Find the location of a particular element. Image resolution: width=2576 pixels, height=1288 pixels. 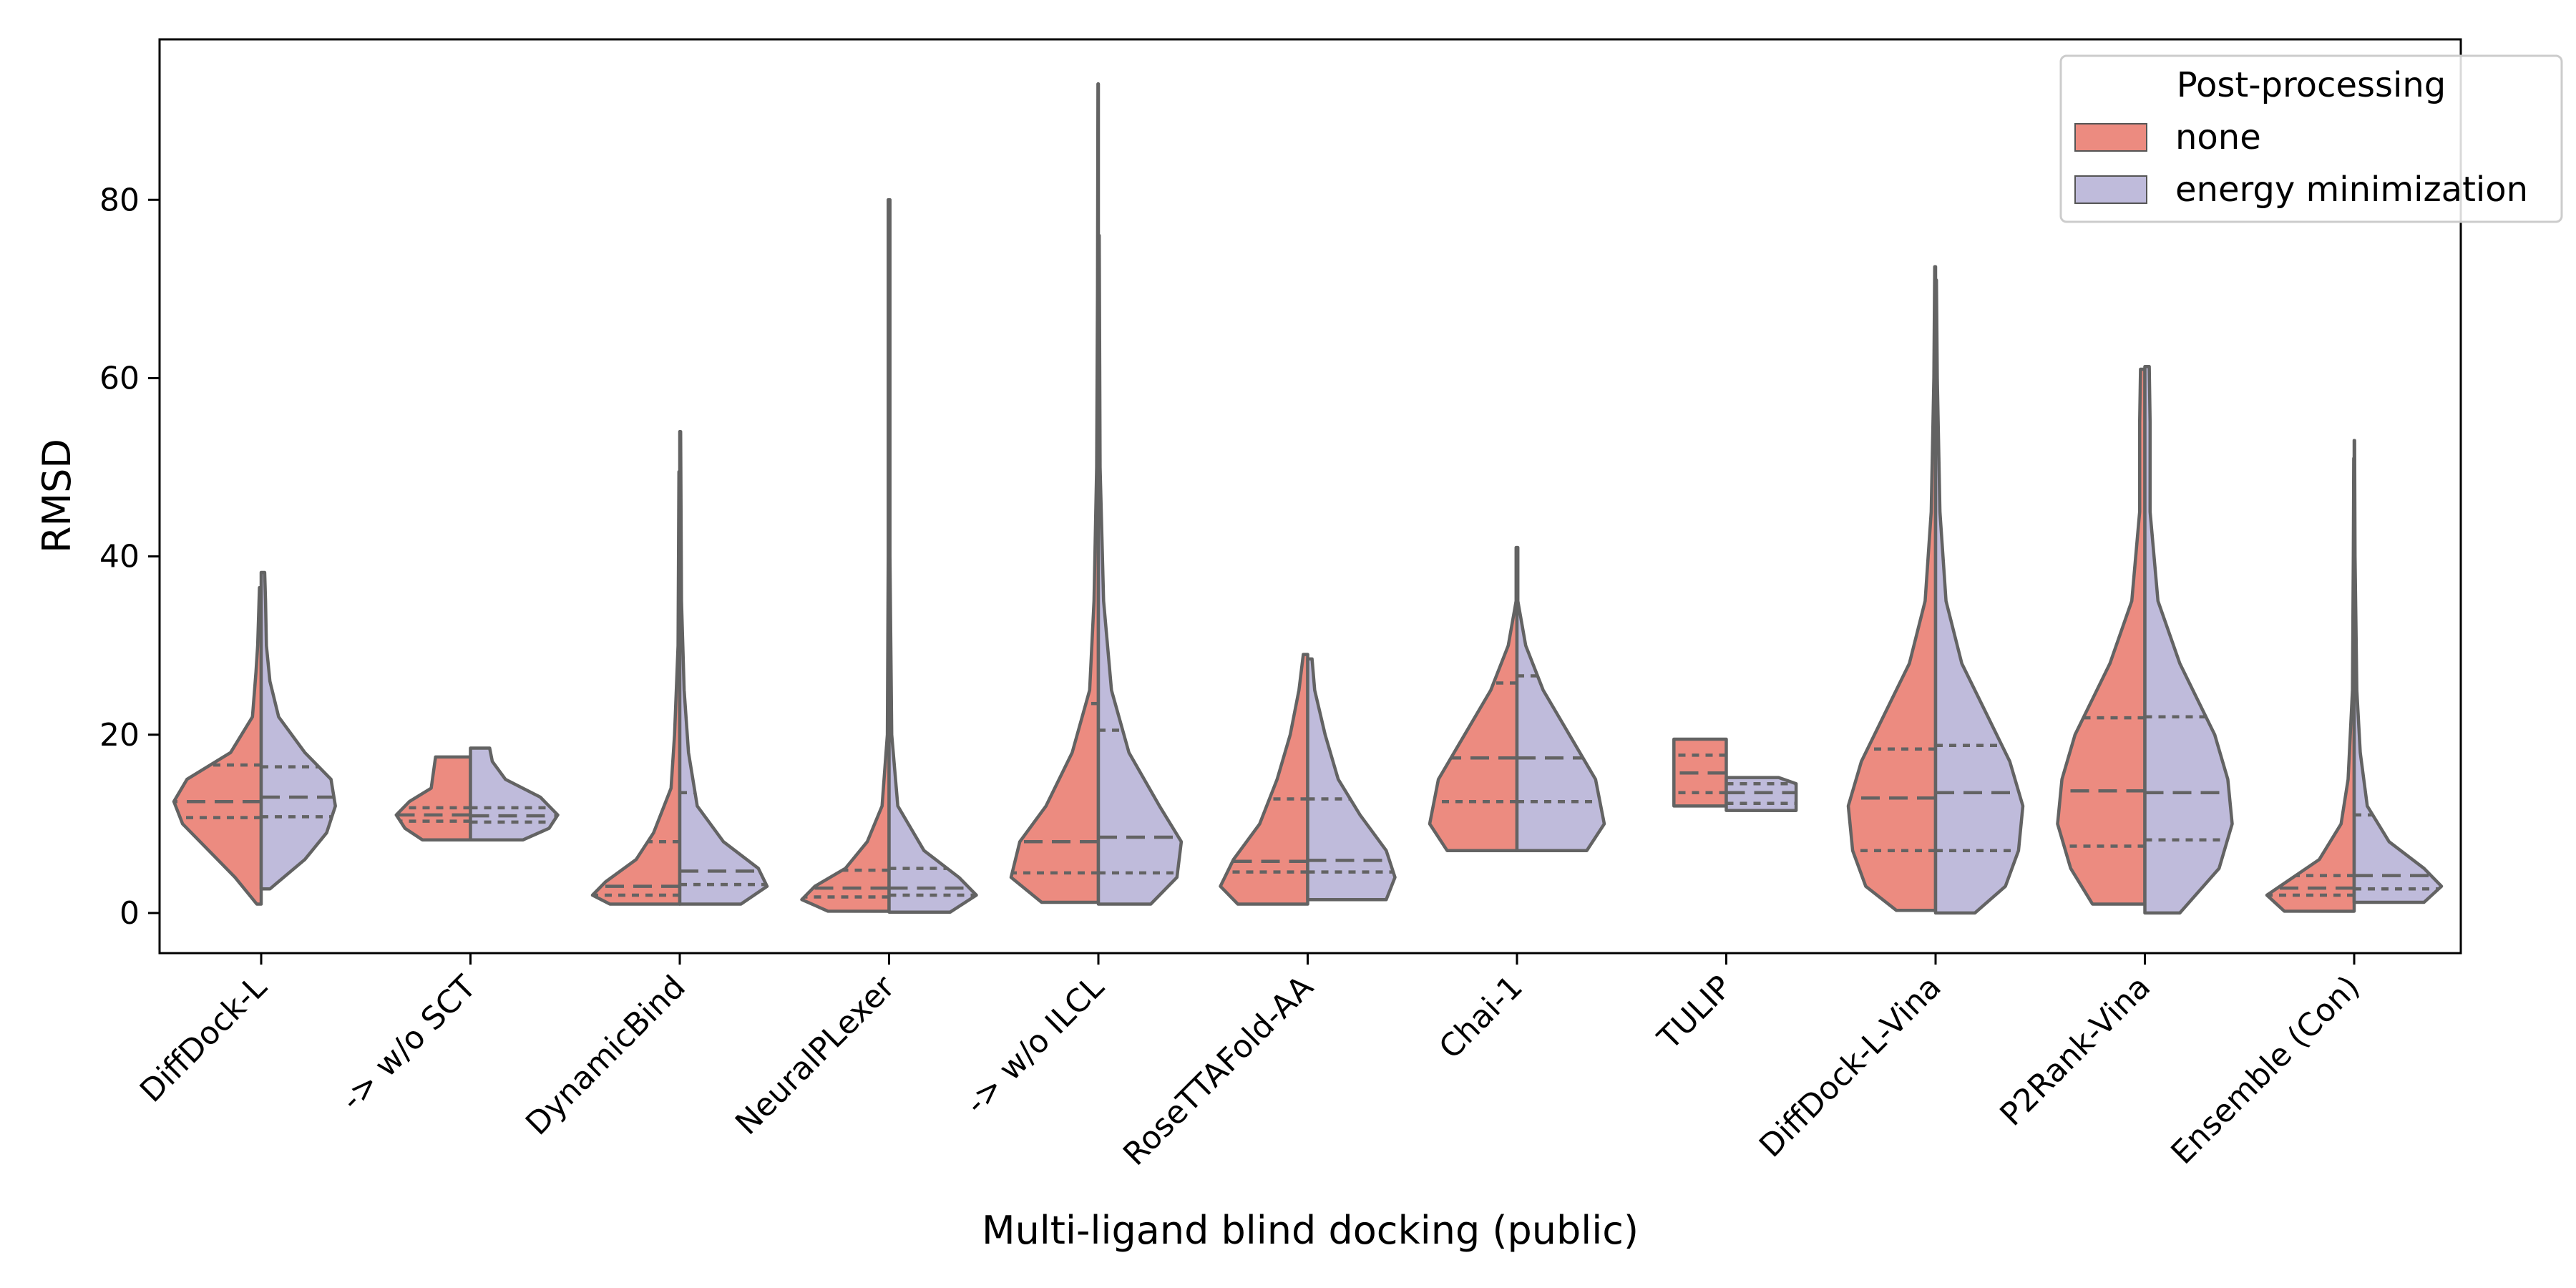

legend-swatch-none is located at coordinates (2110, 137).